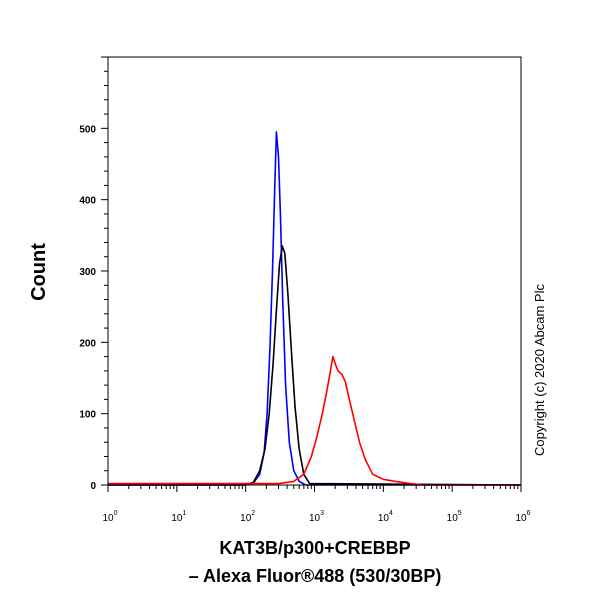 This screenshot has width=600, height=600. I want to click on x-tick-label: 10⁴, so click(385, 517).